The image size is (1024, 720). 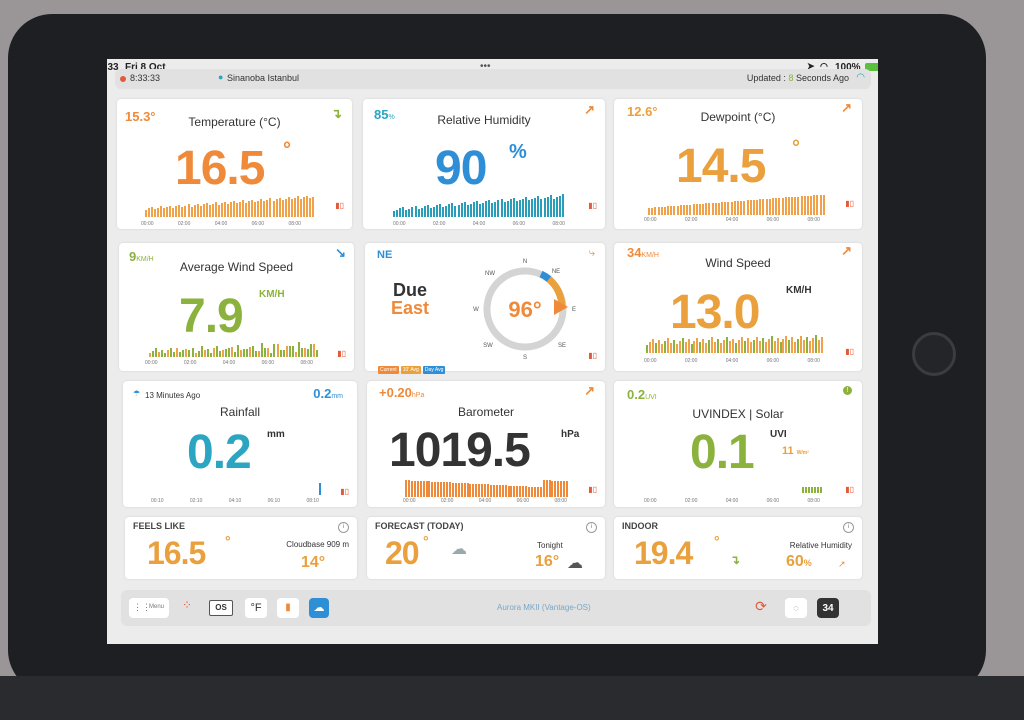 What do you see at coordinates (558, 224) in the screenshot?
I see `time-tick: 08:00` at bounding box center [558, 224].